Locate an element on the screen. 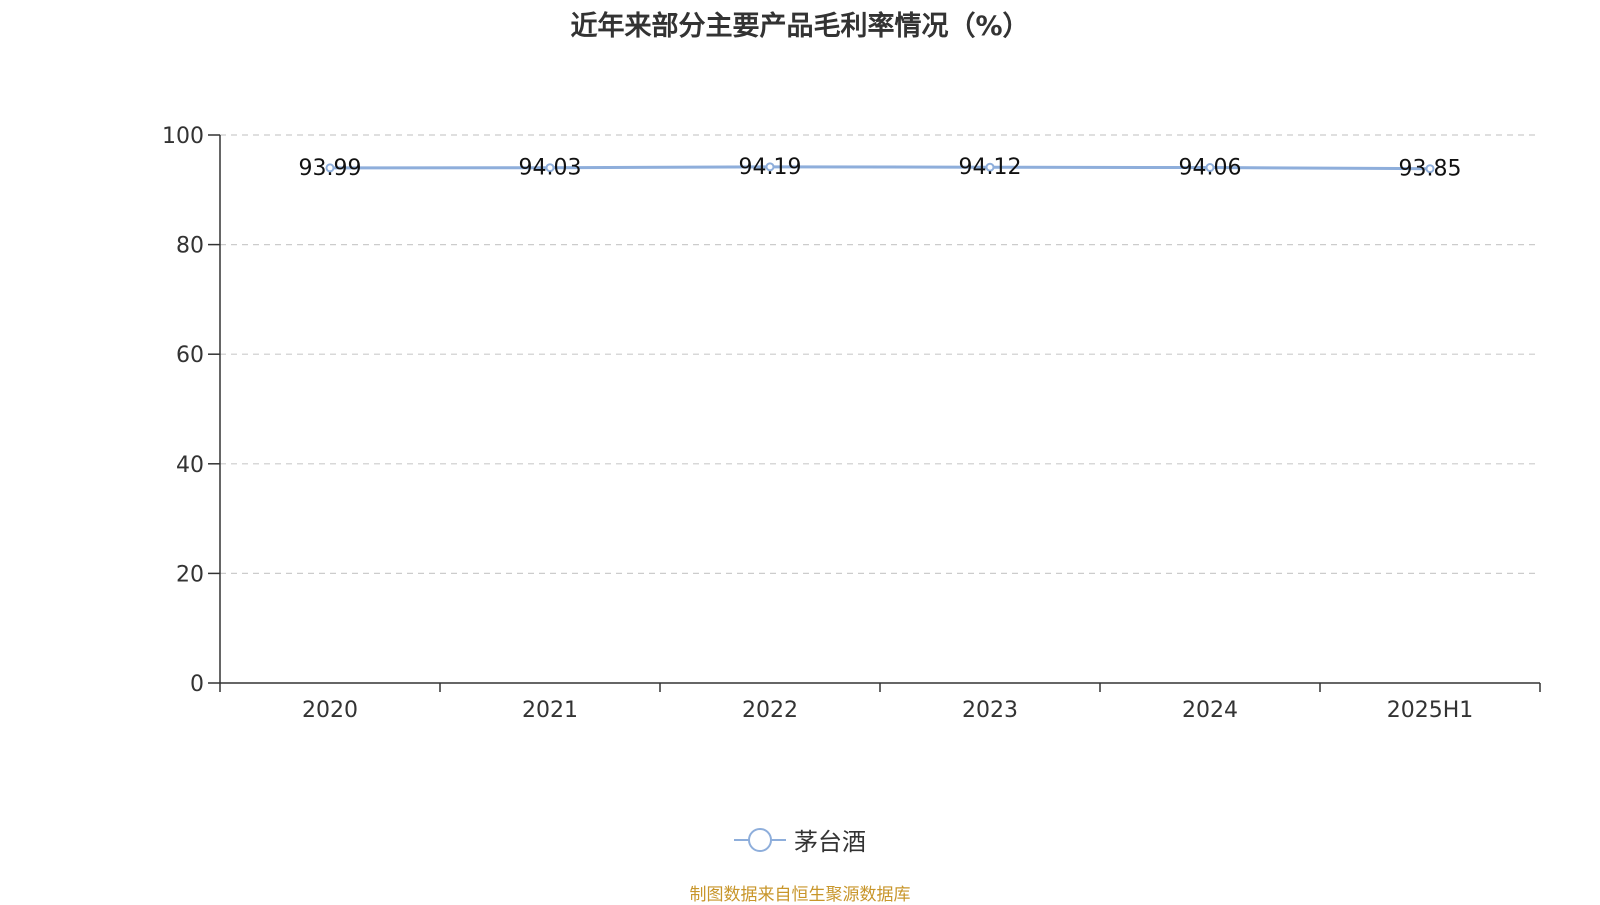 Image resolution: width=1600 pixels, height=905 pixels. y-tick-label-60: 60 is located at coordinates (190, 355).